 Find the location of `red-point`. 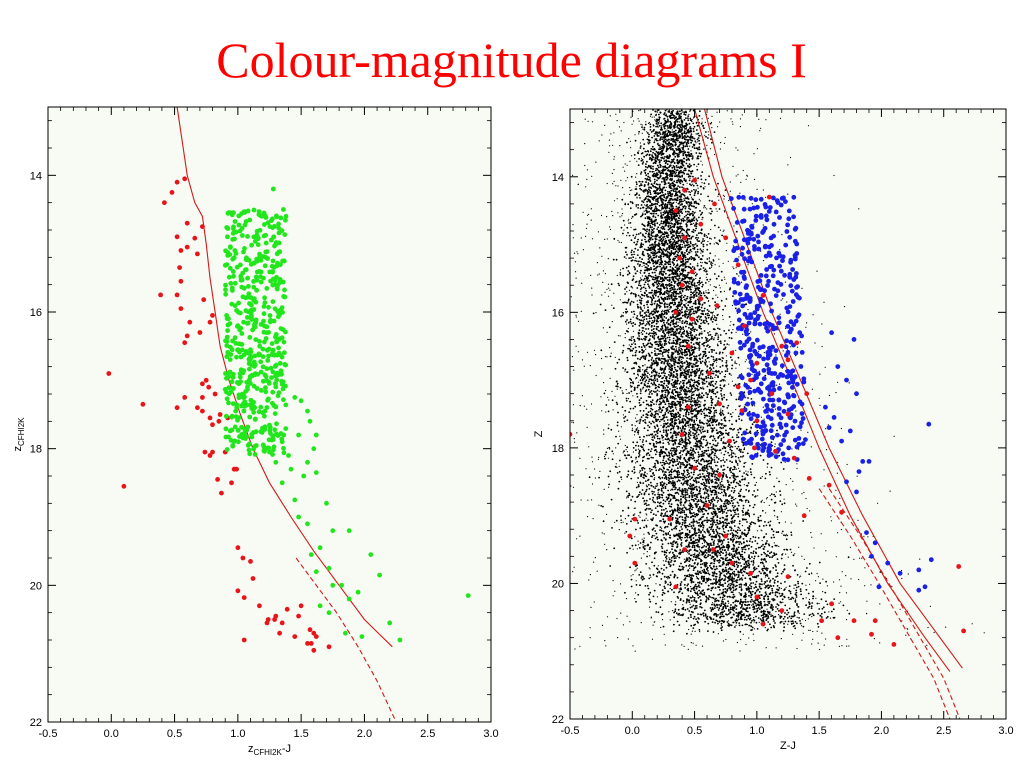

red-point is located at coordinates (197, 254).